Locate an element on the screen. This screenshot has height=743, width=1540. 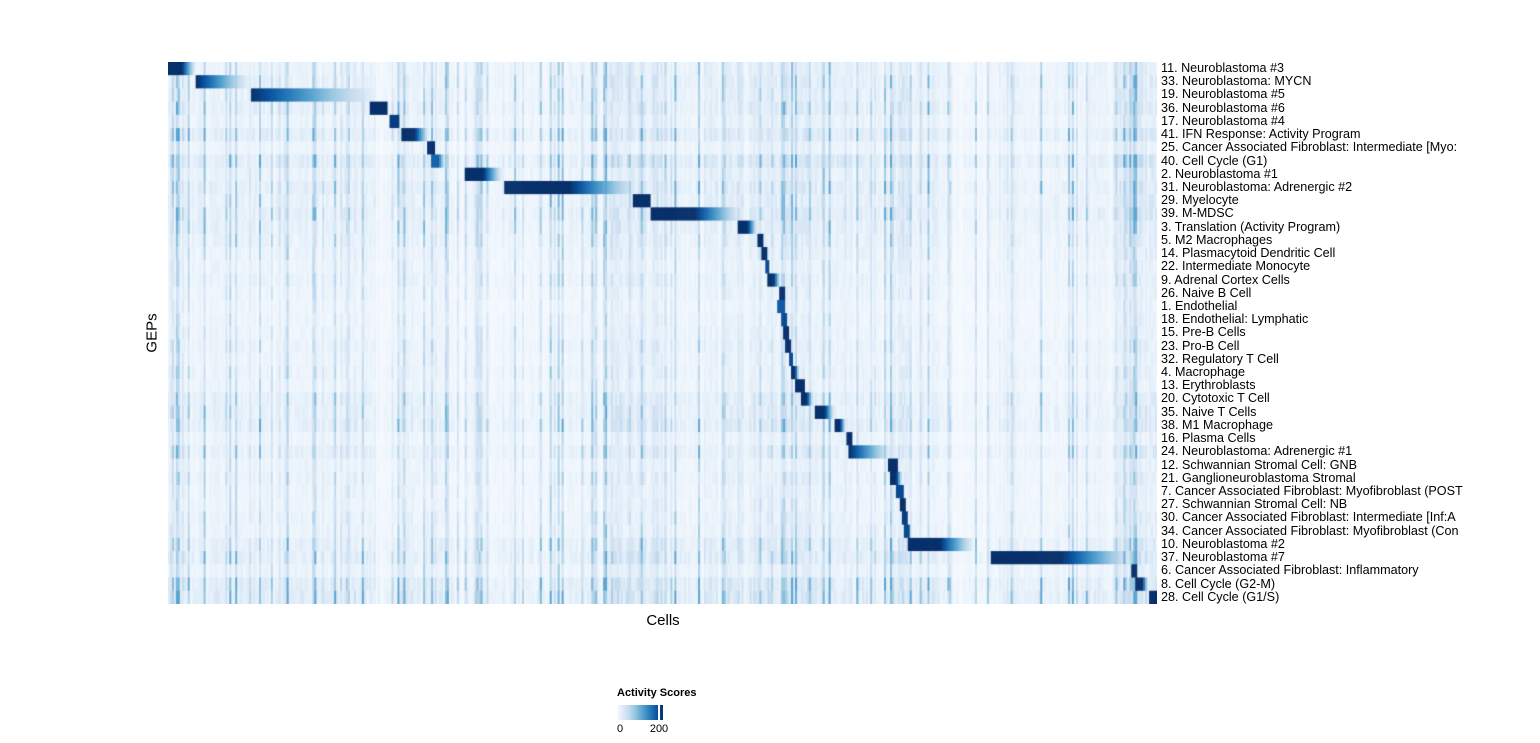
row-label: 37. Neuroblastoma #7 is located at coordinates (1223, 557).